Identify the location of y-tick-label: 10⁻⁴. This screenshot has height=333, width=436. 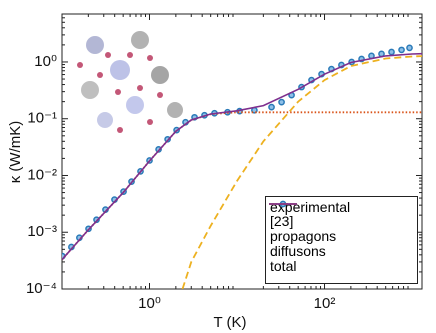
(41, 288).